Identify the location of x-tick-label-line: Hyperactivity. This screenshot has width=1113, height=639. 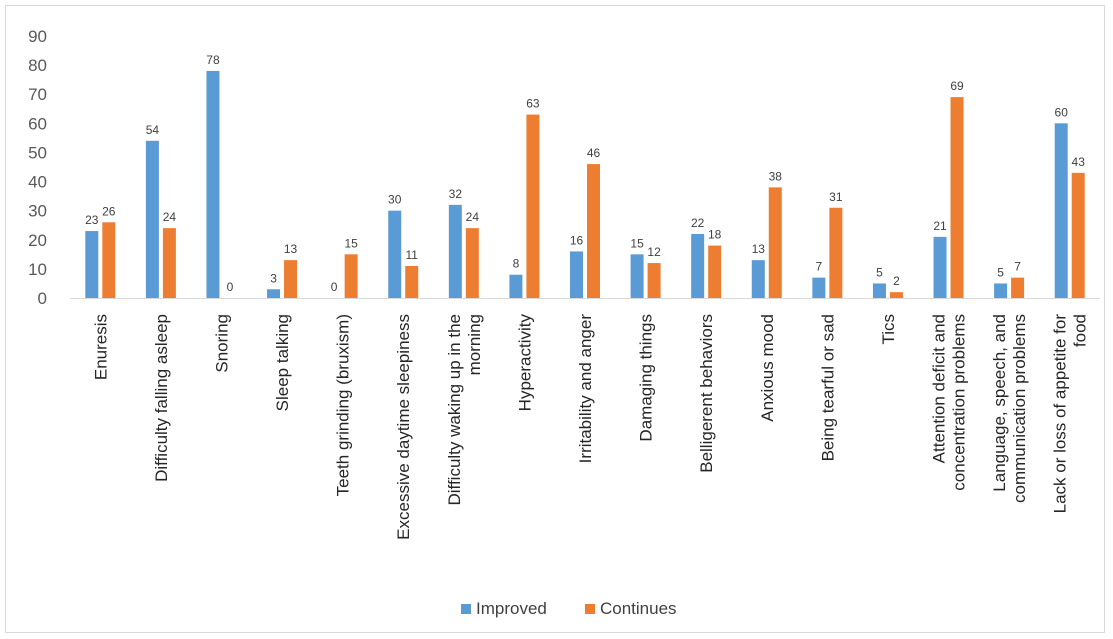
(524, 363).